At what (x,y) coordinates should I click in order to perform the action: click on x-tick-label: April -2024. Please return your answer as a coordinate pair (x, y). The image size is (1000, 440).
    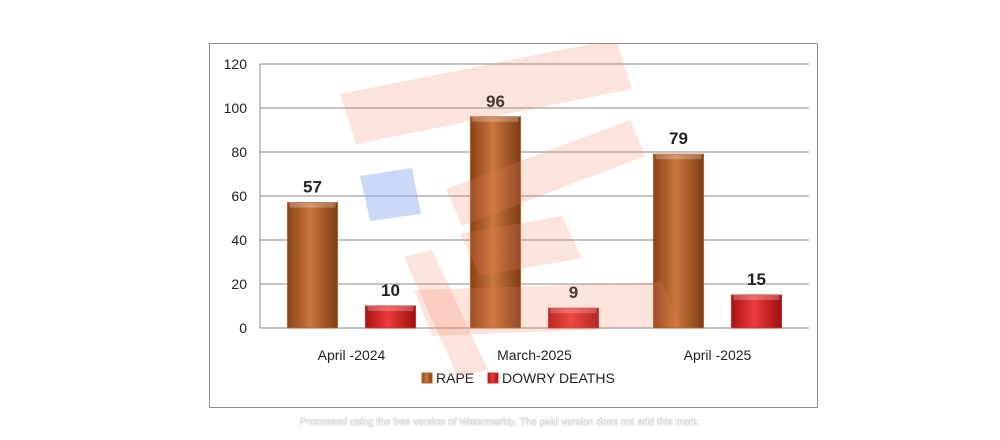
    Looking at the image, I should click on (352, 355).